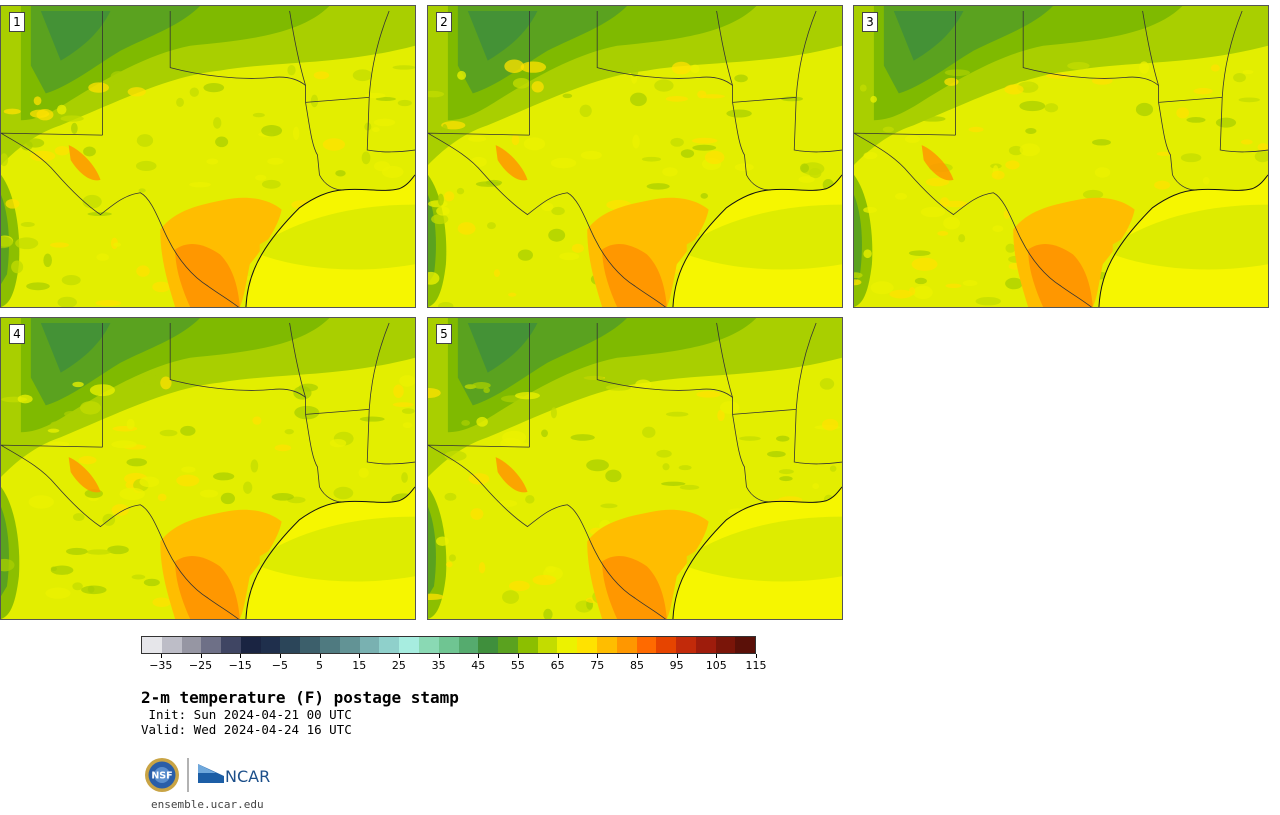  What do you see at coordinates (756, 665) in the screenshot?
I see `colorbar-tick-label: 115` at bounding box center [756, 665].